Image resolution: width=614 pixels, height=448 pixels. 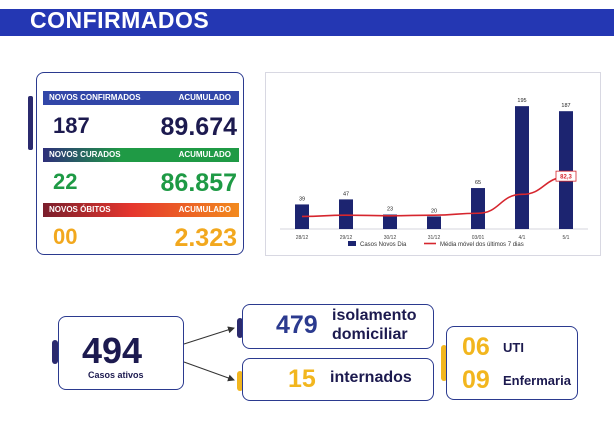 What do you see at coordinates (346, 194) in the screenshot?
I see `bar-value-label: 47` at bounding box center [346, 194].